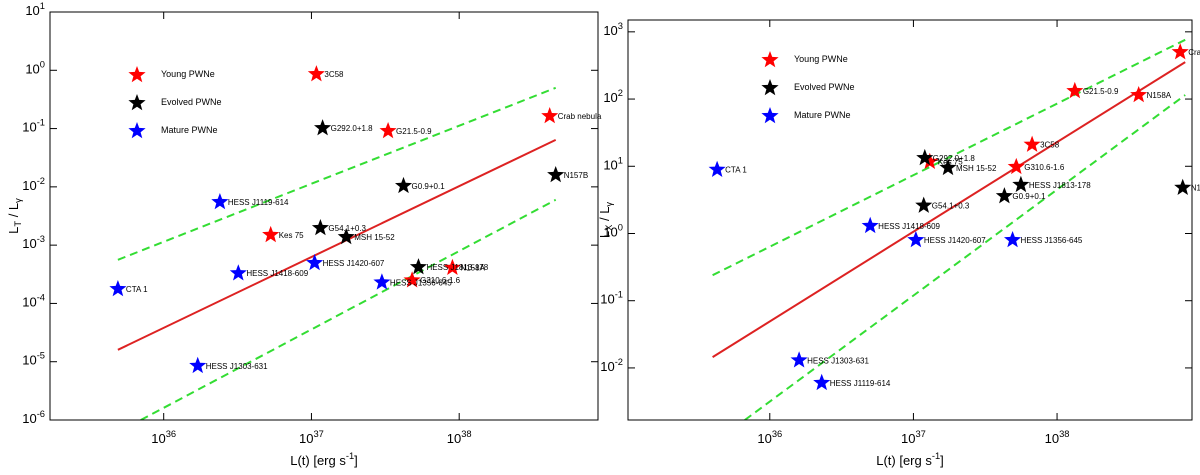  I want to click on confidence-band, so click(337, 173).